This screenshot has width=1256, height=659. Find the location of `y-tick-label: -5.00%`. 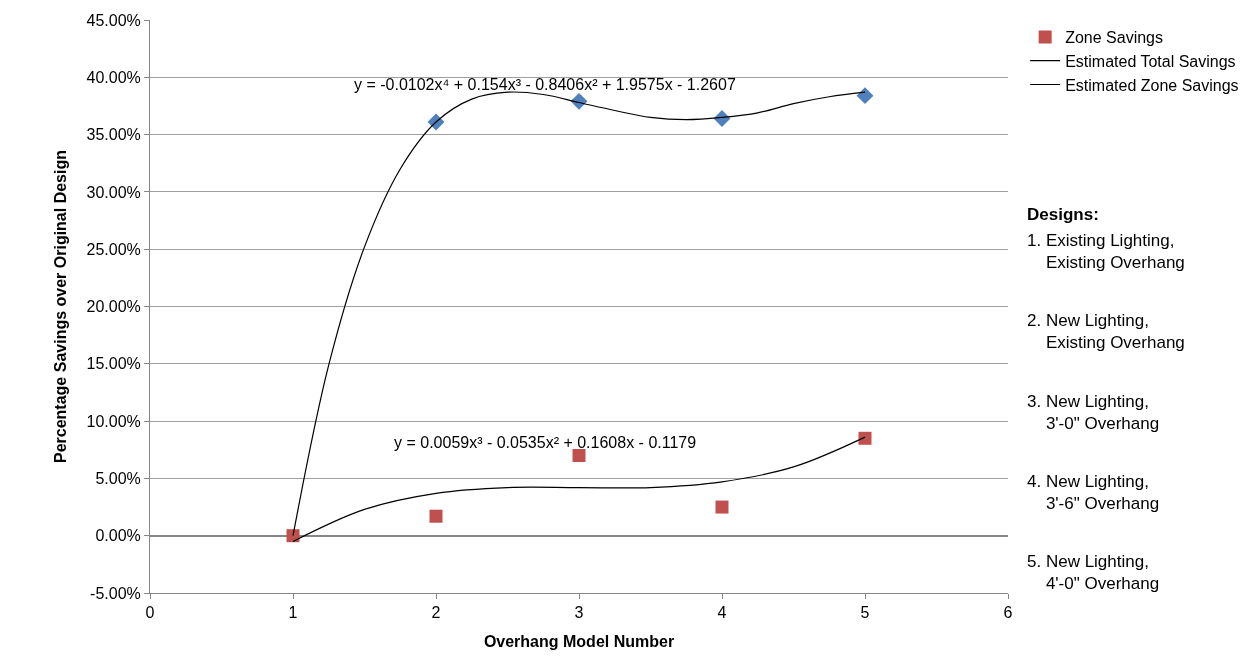

y-tick-label: -5.00% is located at coordinates (115, 593).